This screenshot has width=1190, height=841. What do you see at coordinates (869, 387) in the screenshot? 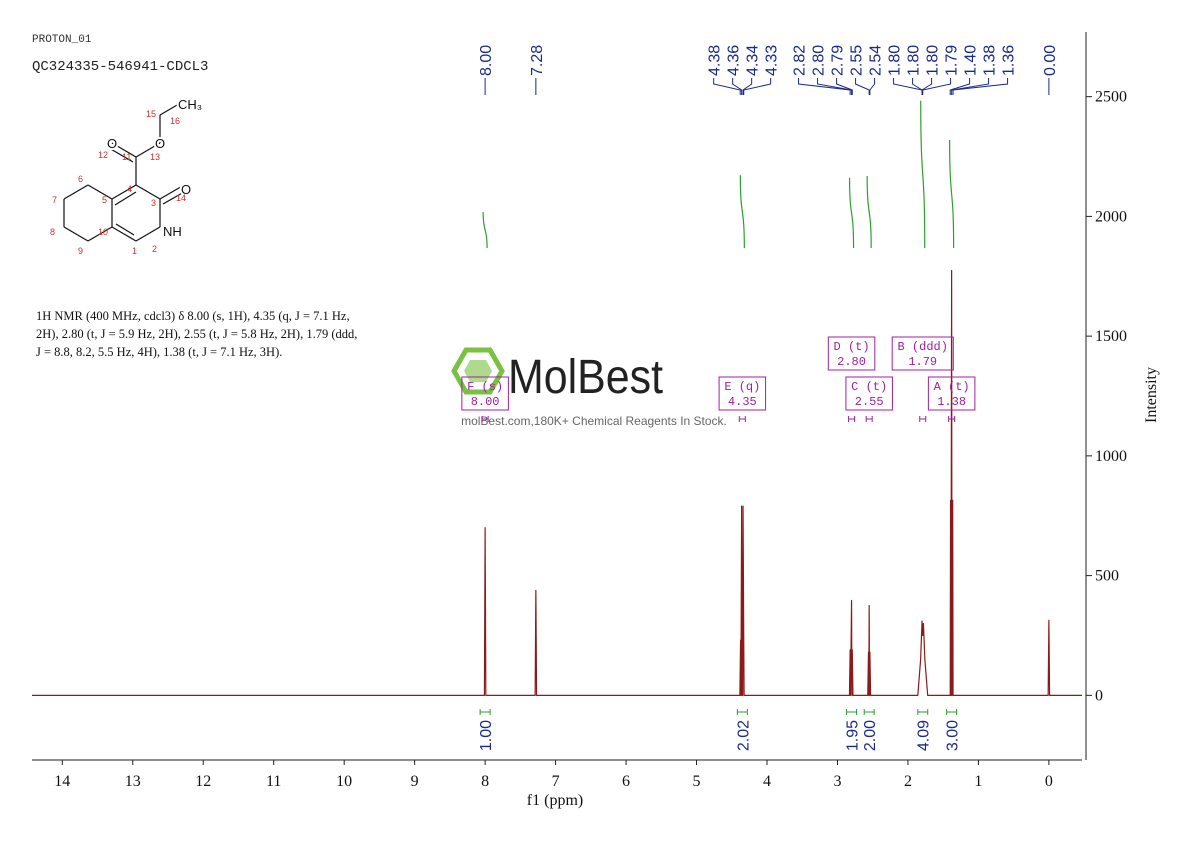
I see `multiplet-name: C (t)` at bounding box center [869, 387].